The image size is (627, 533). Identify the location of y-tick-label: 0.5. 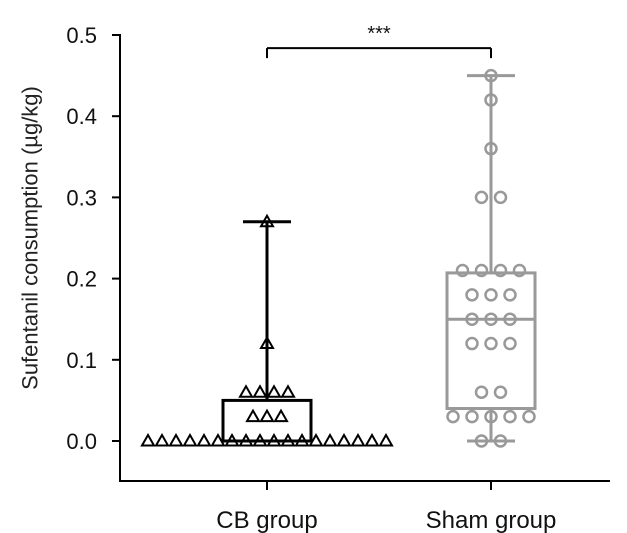
(81, 35).